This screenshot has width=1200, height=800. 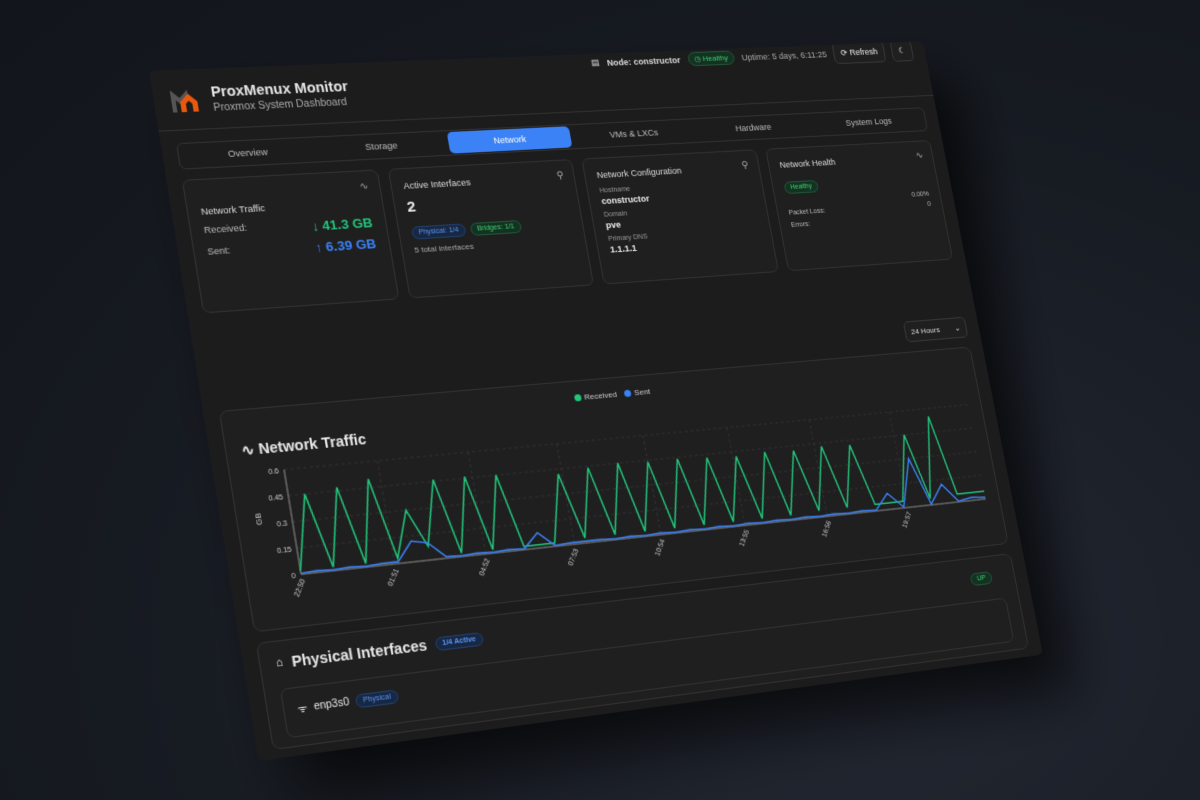 What do you see at coordinates (394, 578) in the screenshot?
I see `x-tick-label: 01:51` at bounding box center [394, 578].